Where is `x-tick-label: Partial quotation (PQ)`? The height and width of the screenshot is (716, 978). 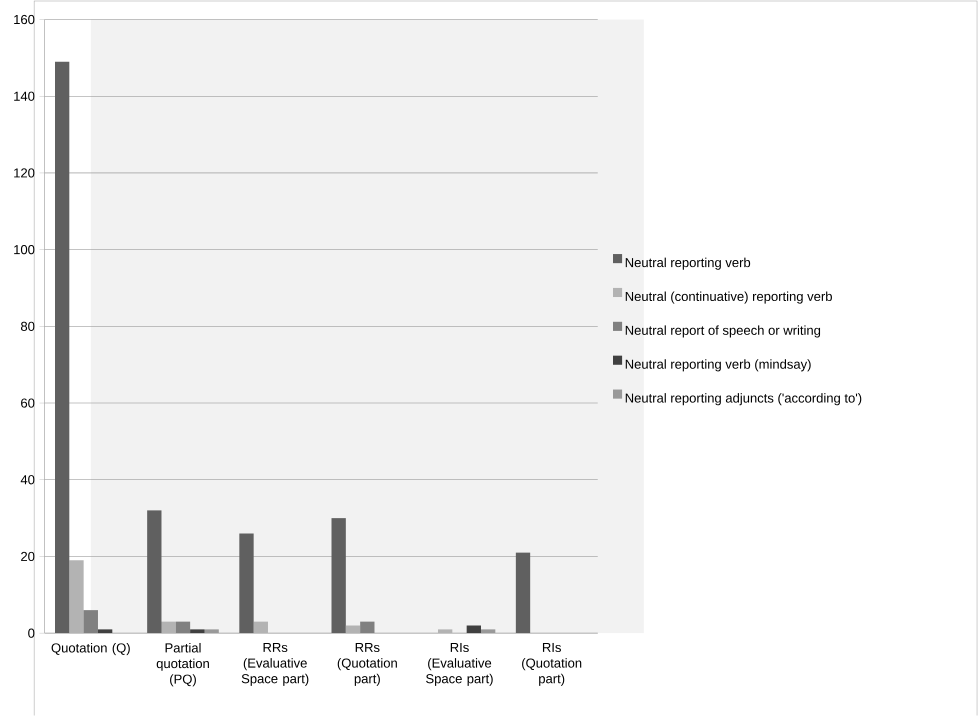 x-tick-label: Partial quotation (PQ) is located at coordinates (182, 664).